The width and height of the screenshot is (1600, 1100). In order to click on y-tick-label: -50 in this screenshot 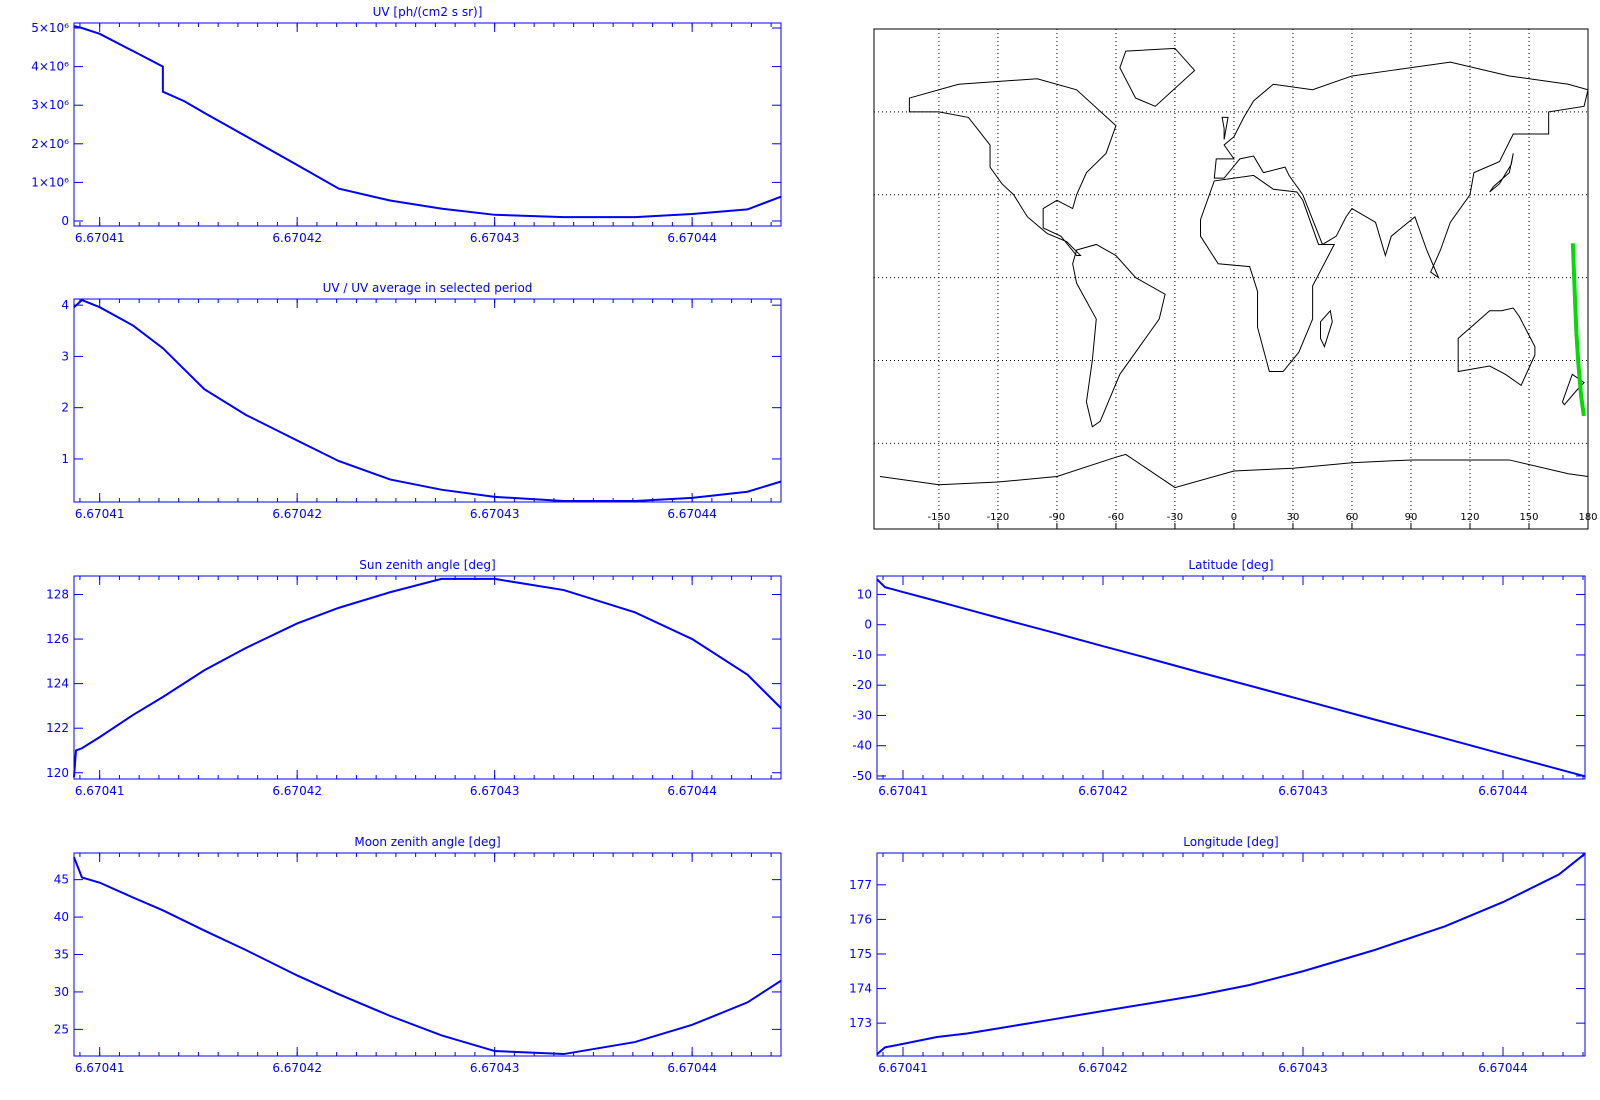, I will do `click(862, 776)`.